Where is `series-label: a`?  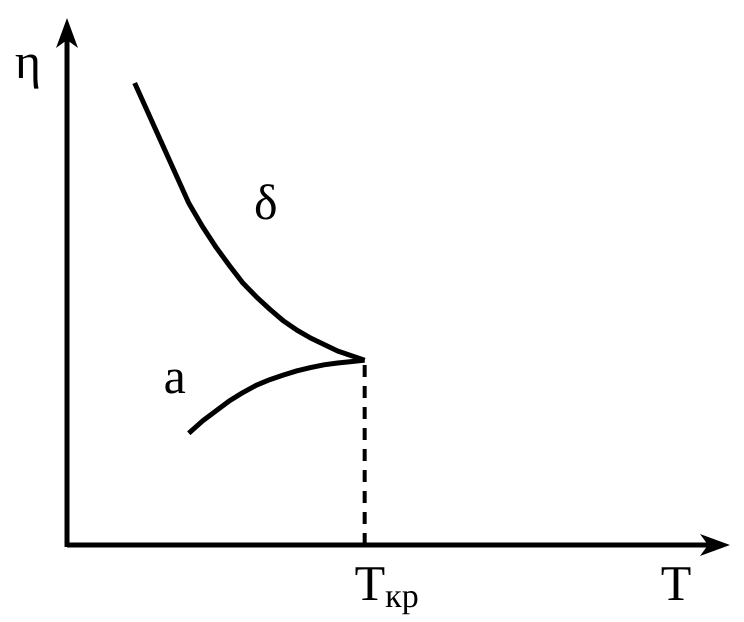 series-label: a is located at coordinates (175, 376).